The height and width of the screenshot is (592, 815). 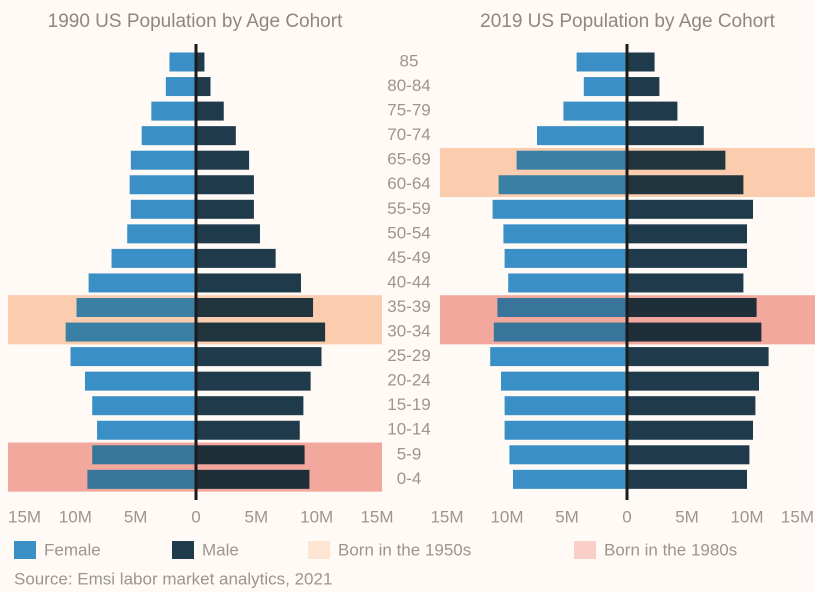 What do you see at coordinates (408, 404) in the screenshot?
I see `y-tick-label: 15-19` at bounding box center [408, 404].